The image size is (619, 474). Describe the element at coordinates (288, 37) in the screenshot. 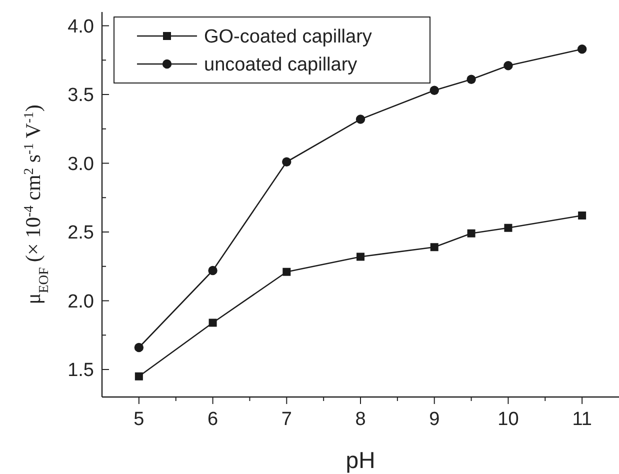

I see `legend-label: GO-coated capillary` at that location.